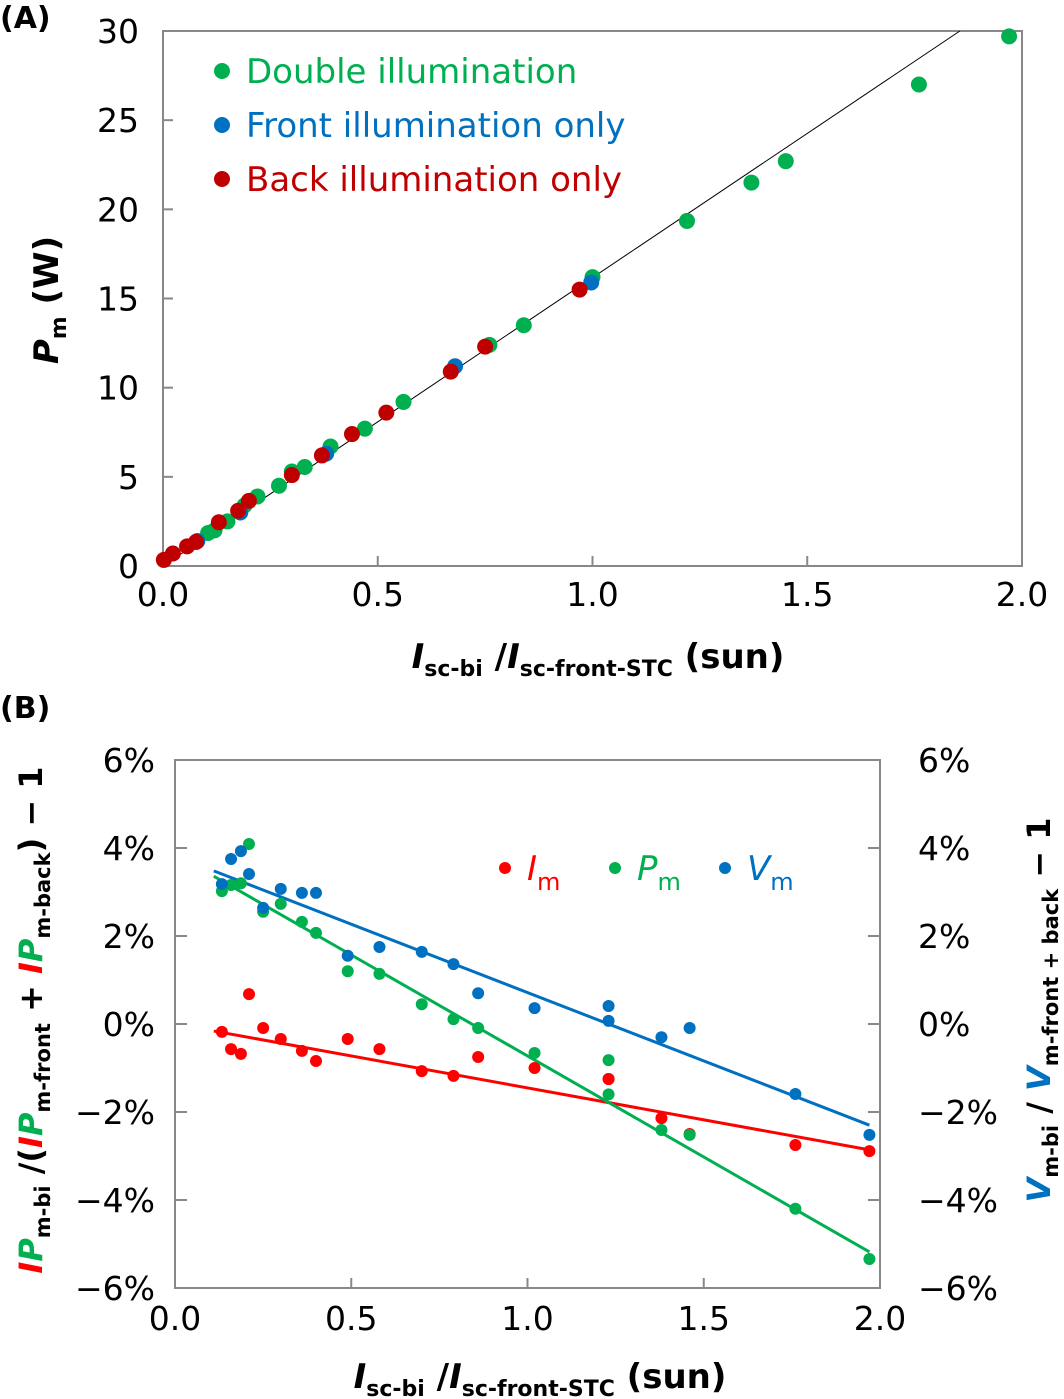 The image size is (1064, 1399). Describe the element at coordinates (118, 209) in the screenshot. I see `y-tick-label: 20` at that location.